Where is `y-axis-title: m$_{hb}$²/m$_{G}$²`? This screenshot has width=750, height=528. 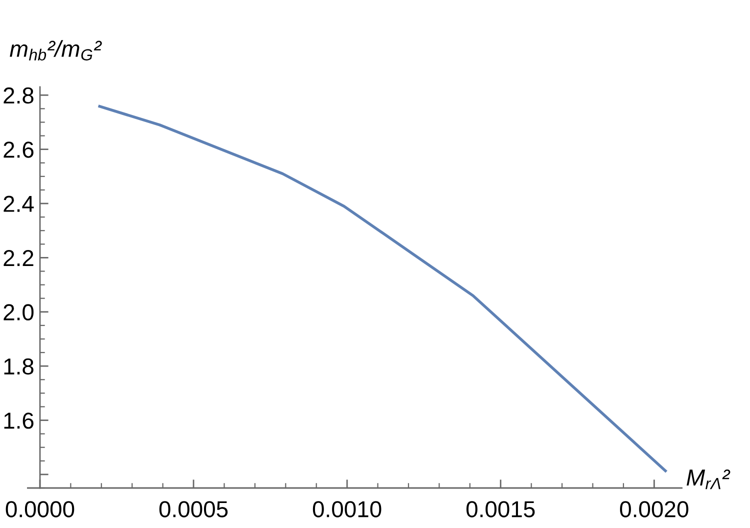
y-axis-title: m$_{hb}$²/m$_{G}$² is located at coordinates (56, 50).